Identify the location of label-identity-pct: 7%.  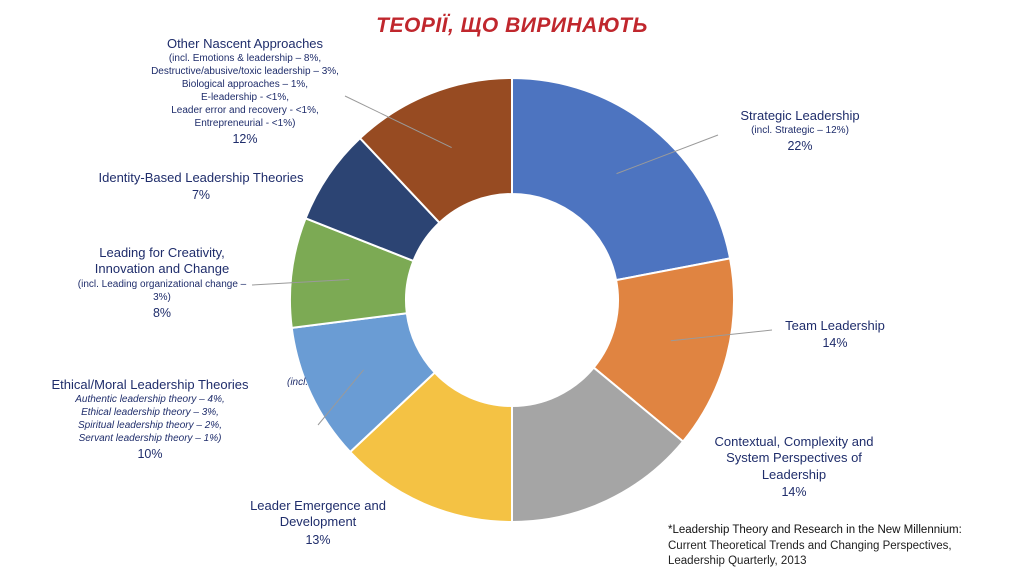
(201, 195).